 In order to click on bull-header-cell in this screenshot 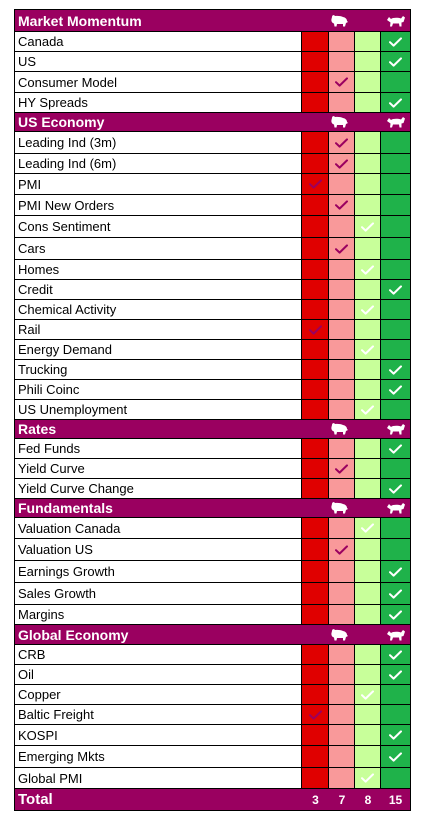, I will do `click(395, 20)`.